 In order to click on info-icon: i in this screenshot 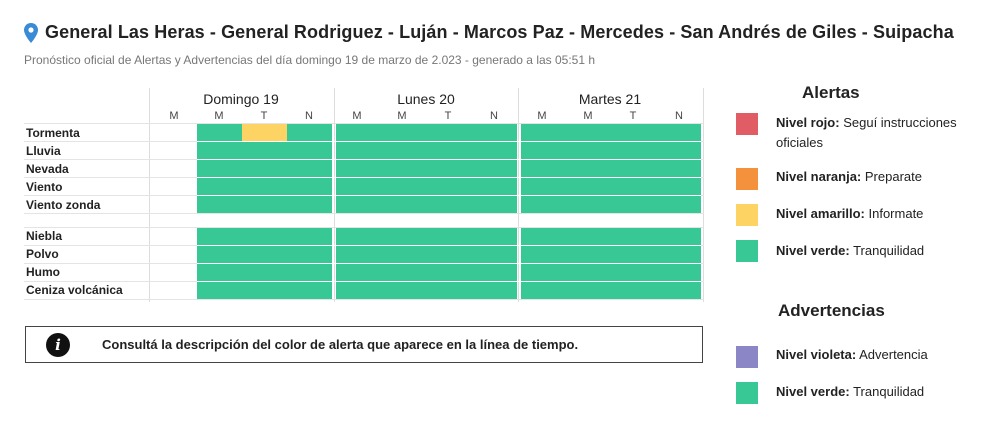, I will do `click(58, 344)`.